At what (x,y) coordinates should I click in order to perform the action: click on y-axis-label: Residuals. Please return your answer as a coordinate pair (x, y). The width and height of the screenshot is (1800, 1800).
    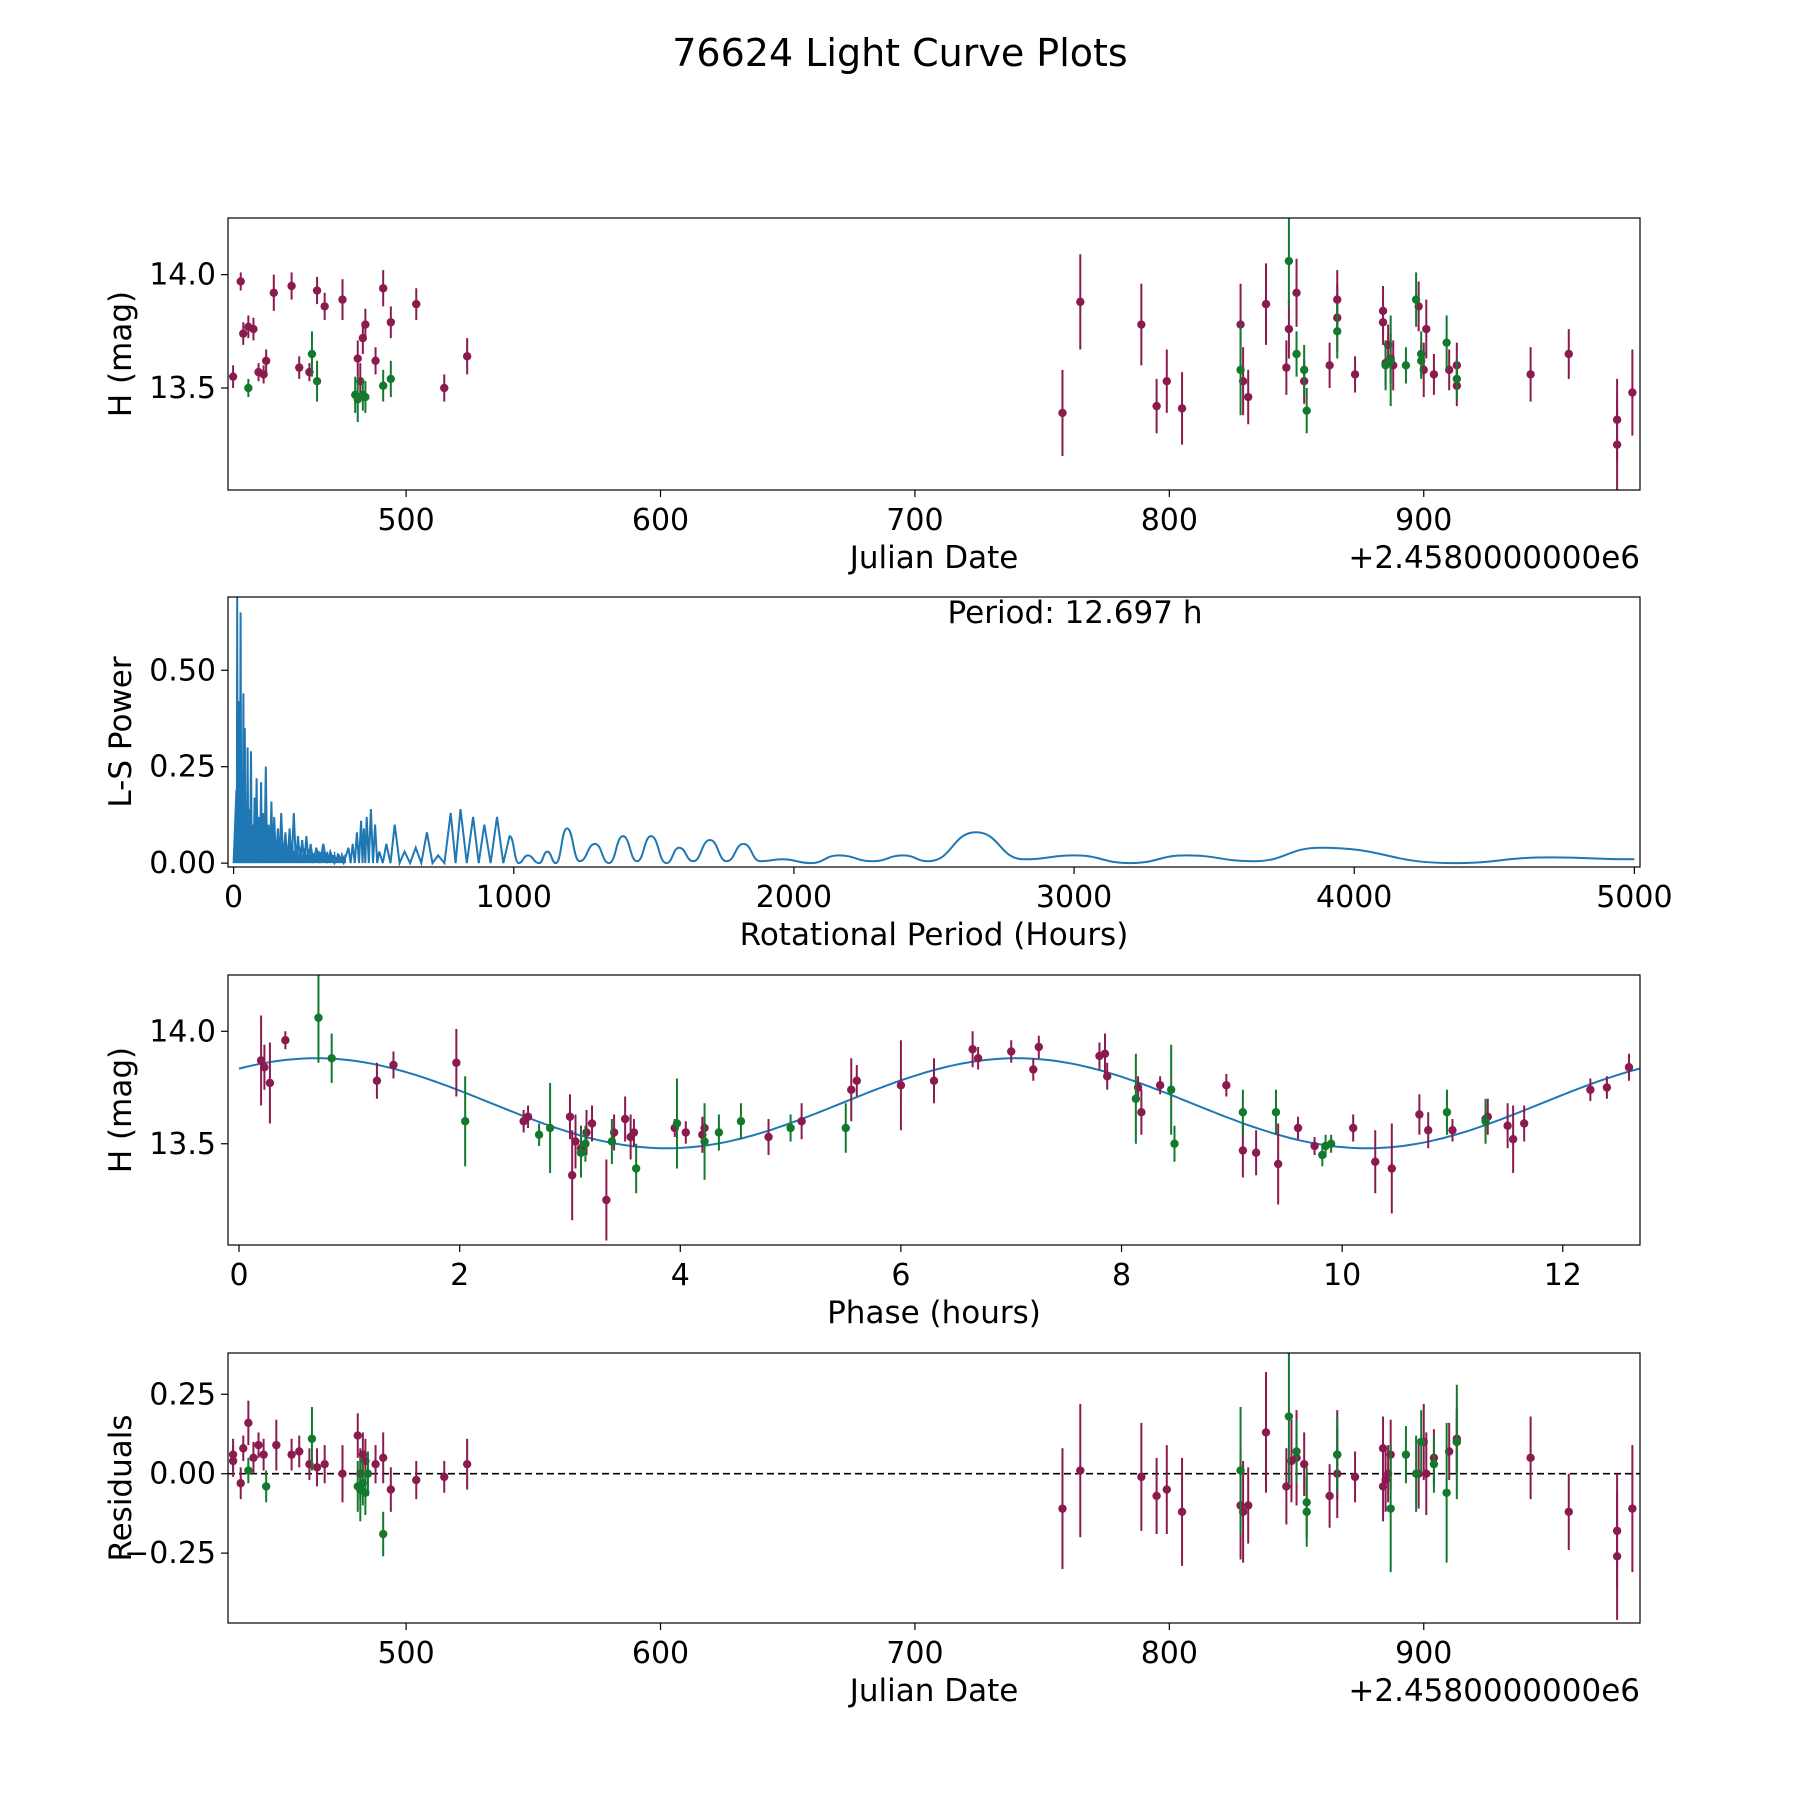
    Looking at the image, I should click on (121, 1487).